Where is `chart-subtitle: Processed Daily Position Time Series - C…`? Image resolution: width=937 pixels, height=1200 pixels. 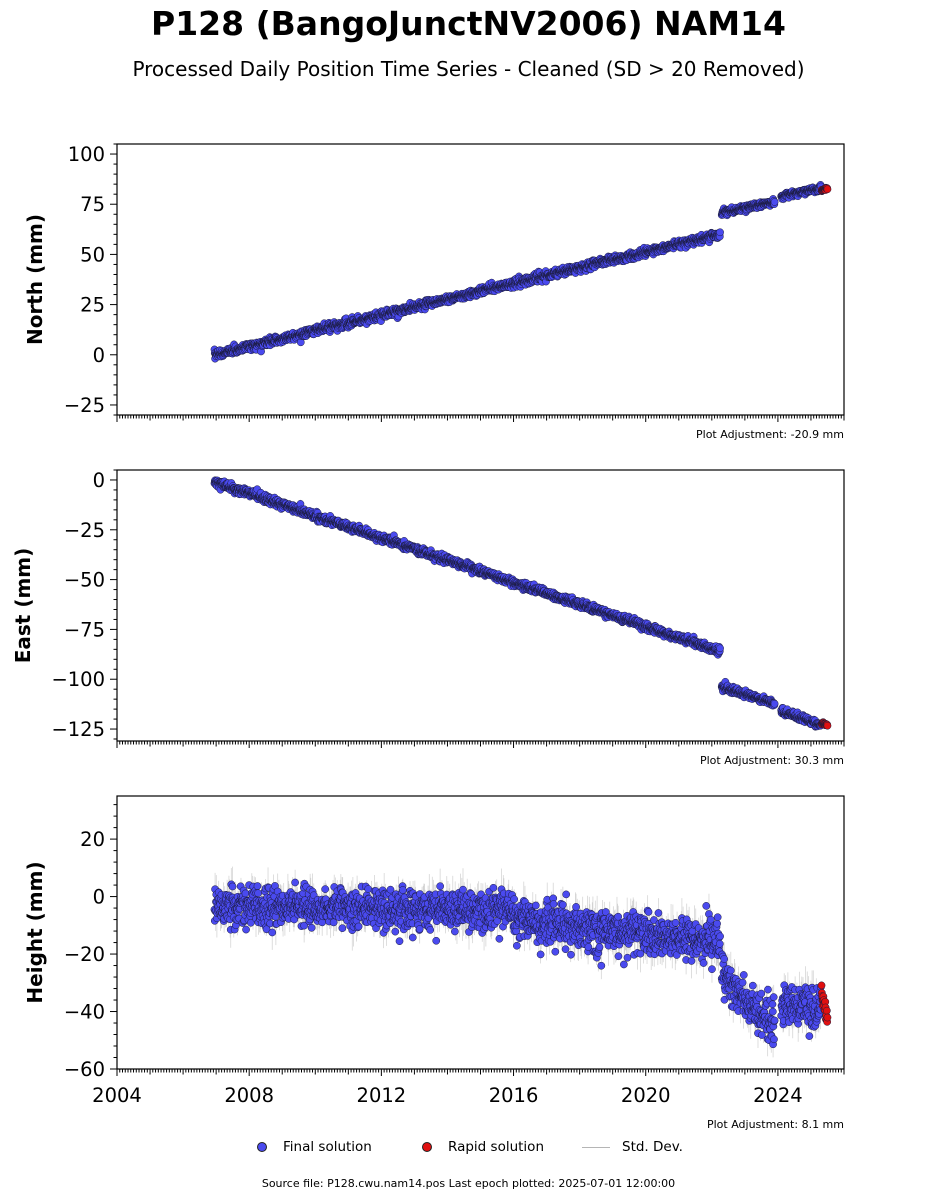
chart-subtitle: Processed Daily Position Time Series - C… is located at coordinates (468, 69).